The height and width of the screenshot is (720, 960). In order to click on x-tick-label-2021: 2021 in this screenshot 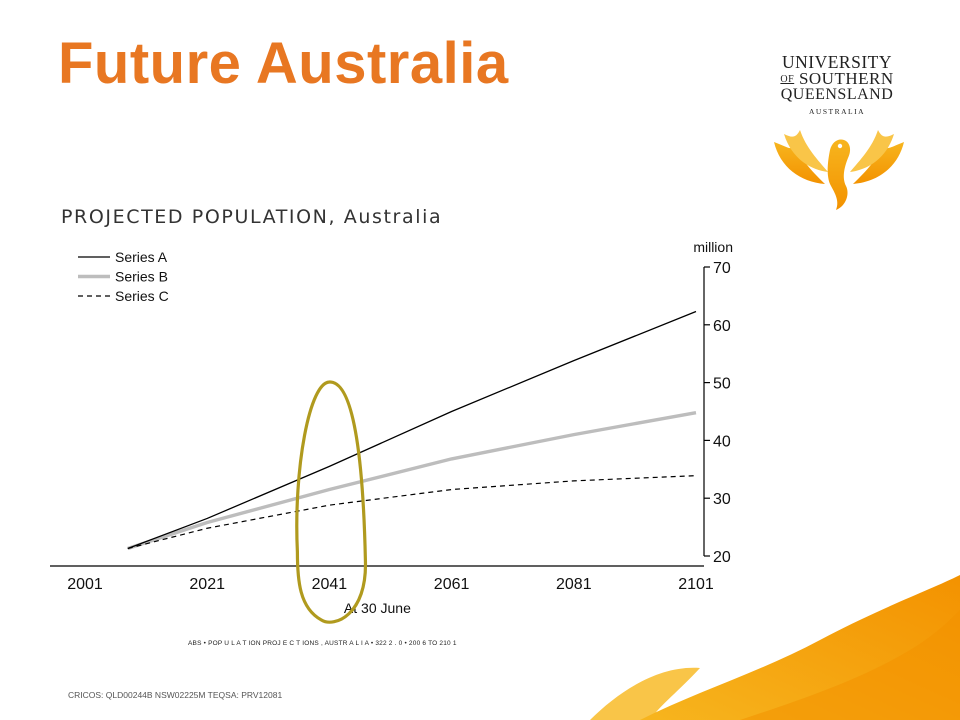, I will do `click(207, 584)`.